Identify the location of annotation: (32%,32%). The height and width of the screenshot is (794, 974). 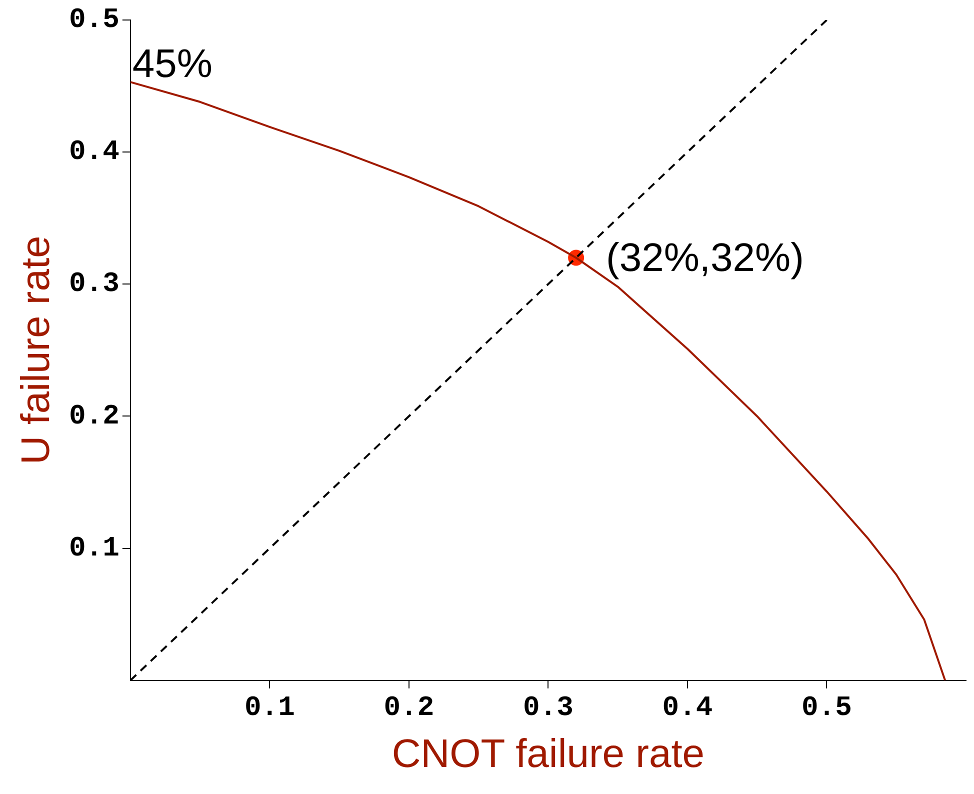
(705, 258).